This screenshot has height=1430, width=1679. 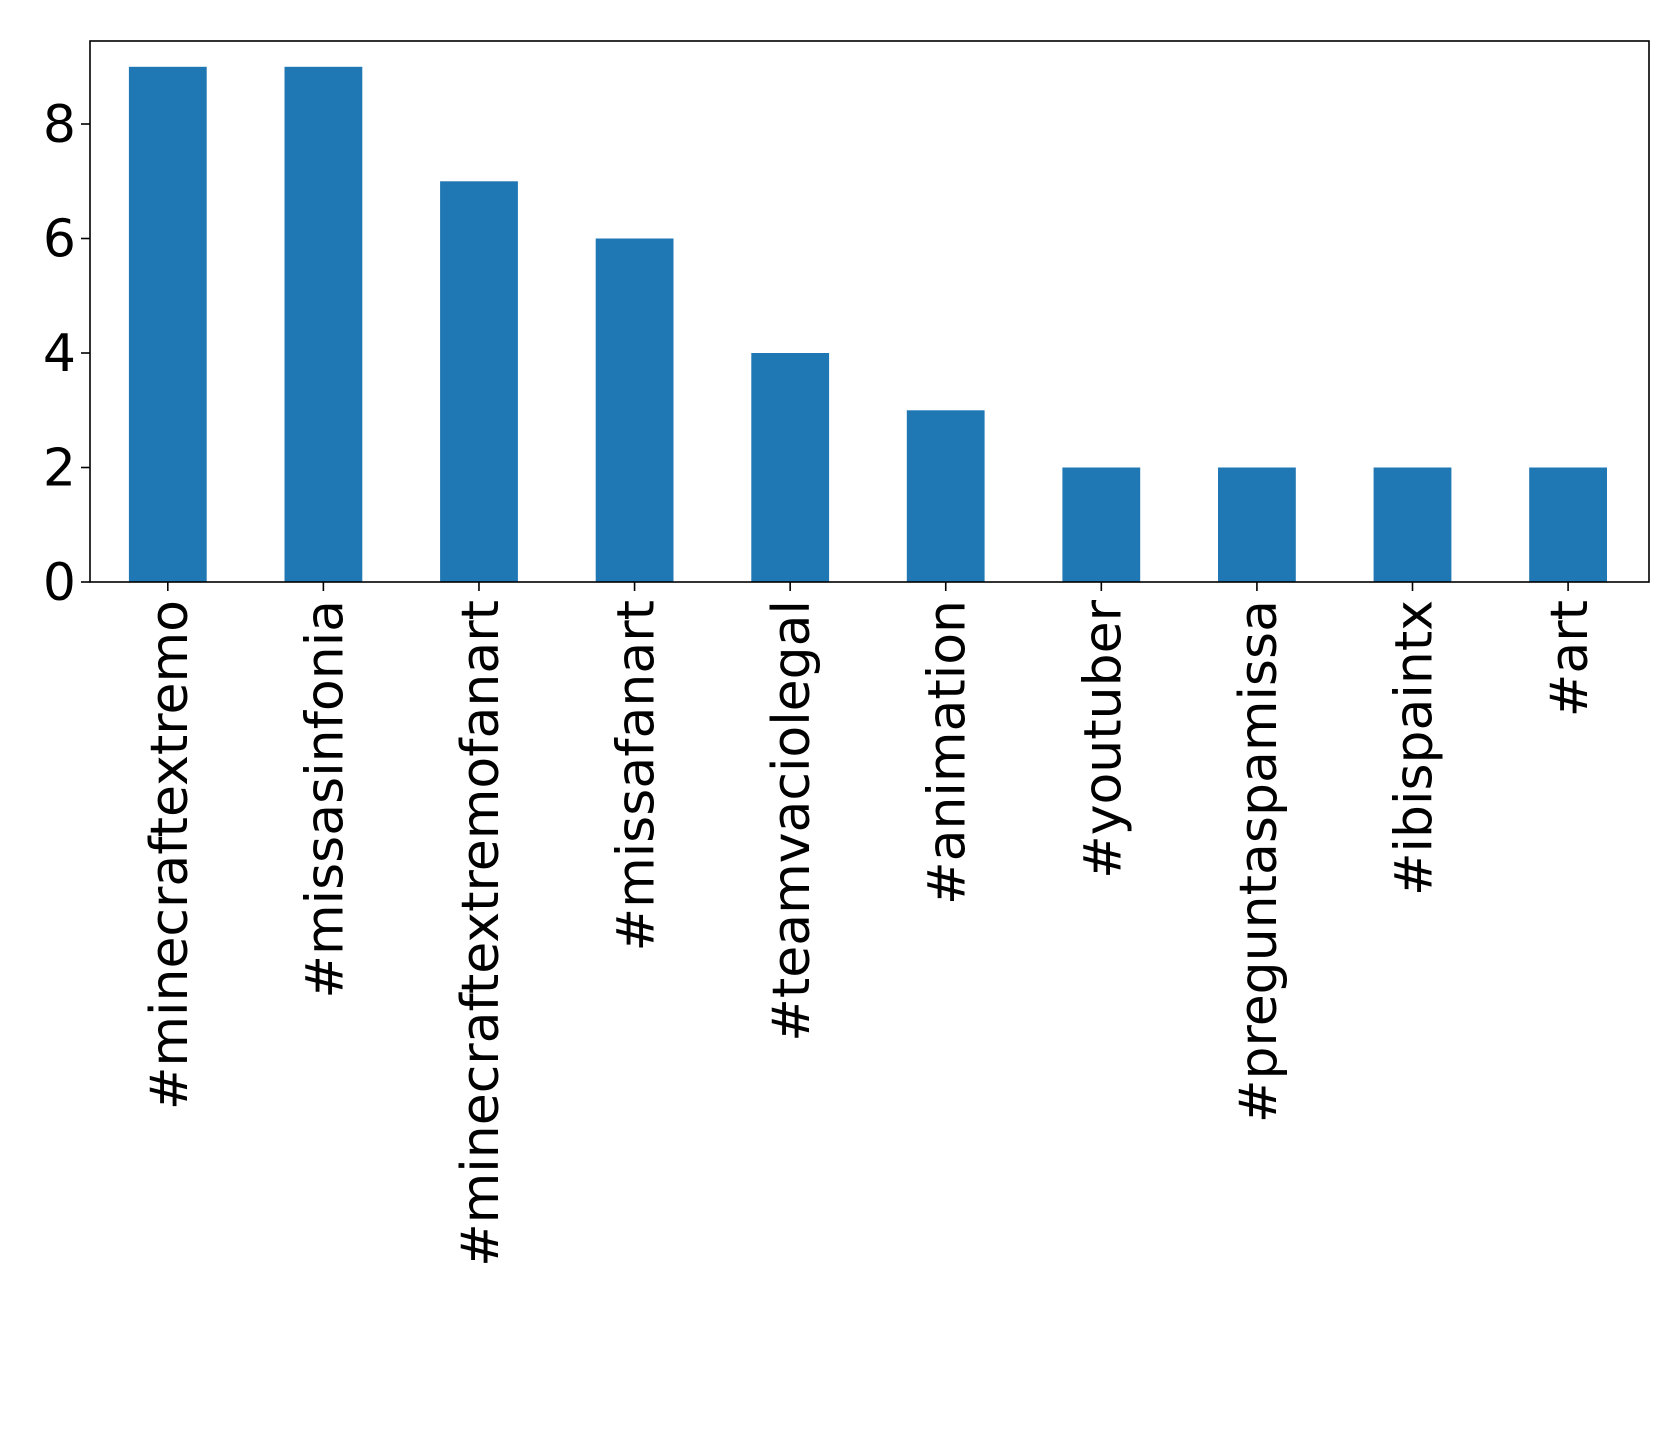 What do you see at coordinates (59, 125) in the screenshot?
I see `y-tick-label-8: 8` at bounding box center [59, 125].